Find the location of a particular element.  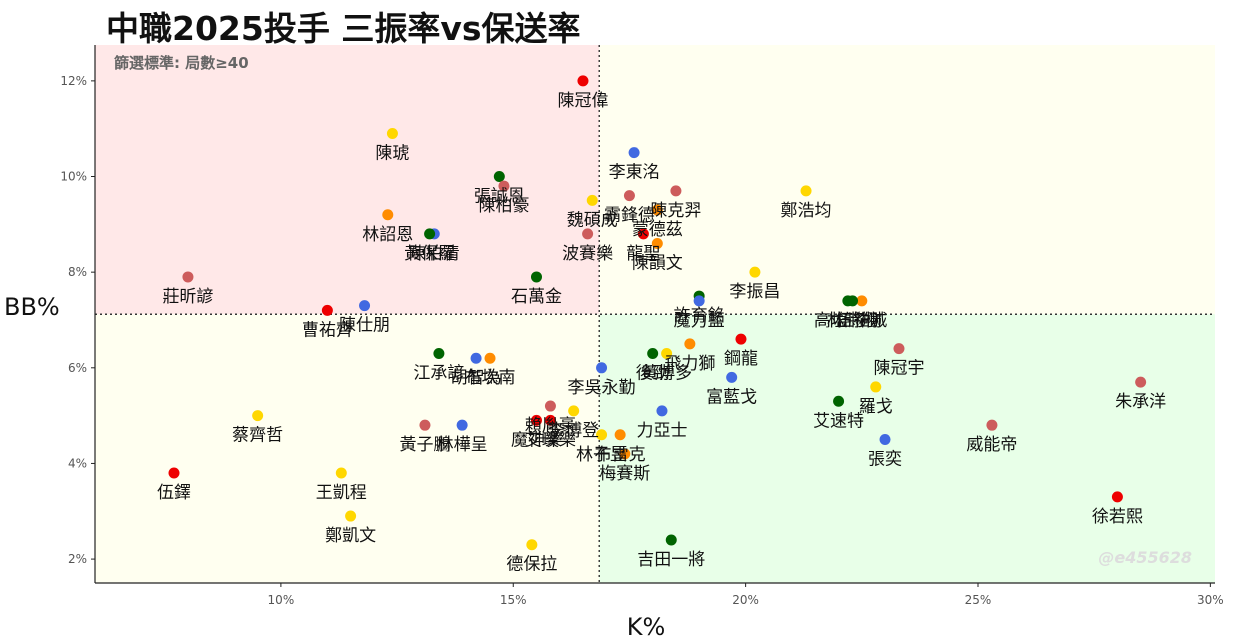

point-label: 高塩將樹 is located at coordinates (848, 321).